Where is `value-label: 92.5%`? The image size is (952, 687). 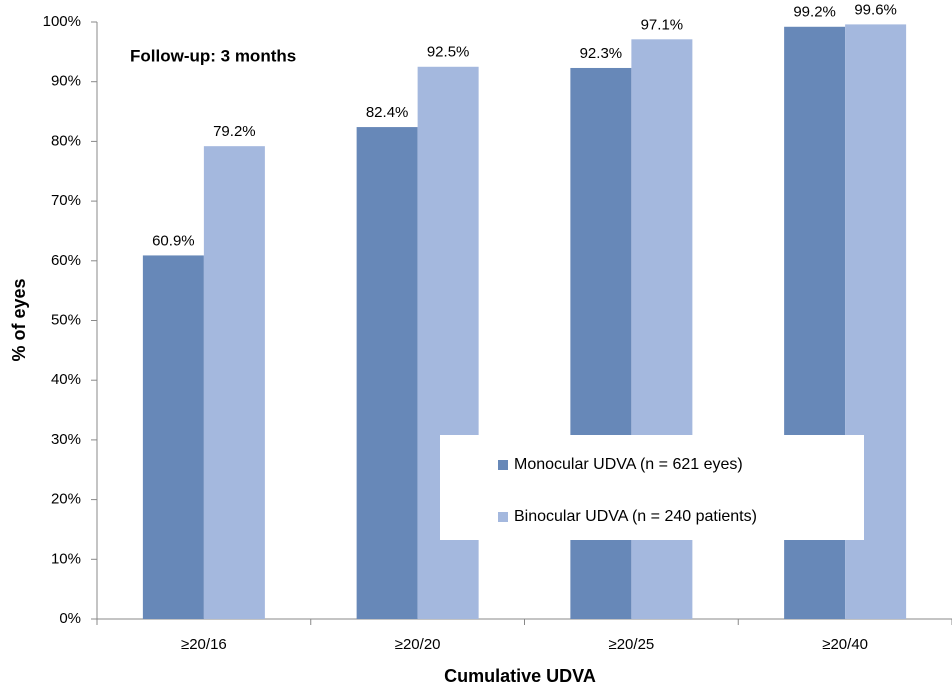
value-label: 92.5% is located at coordinates (448, 52).